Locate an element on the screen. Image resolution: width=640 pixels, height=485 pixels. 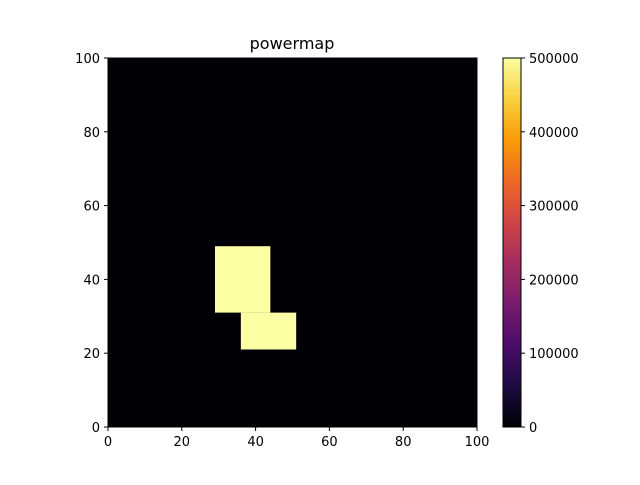
y-tick-label: 60 is located at coordinates (91, 207).